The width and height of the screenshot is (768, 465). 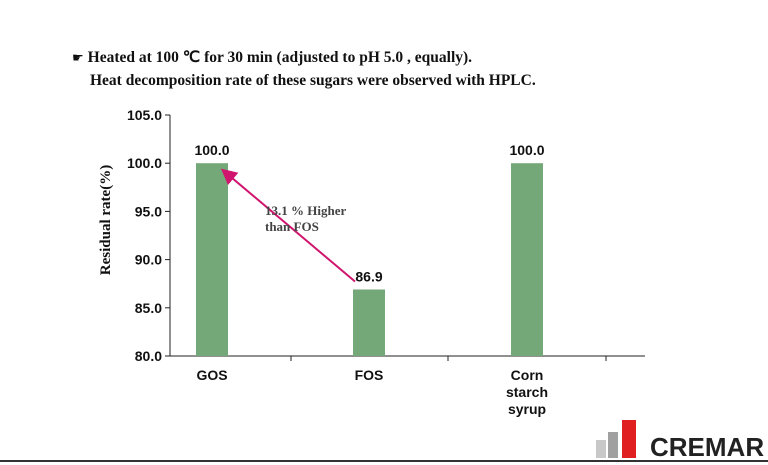 What do you see at coordinates (368, 276) in the screenshot?
I see `data-label: 86.9` at bounding box center [368, 276].